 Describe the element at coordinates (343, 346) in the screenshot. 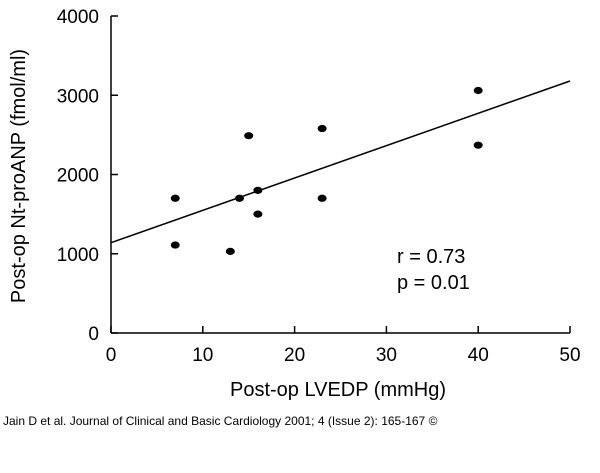

I see `x-ticks: 0 10 20 30 40 50` at that location.